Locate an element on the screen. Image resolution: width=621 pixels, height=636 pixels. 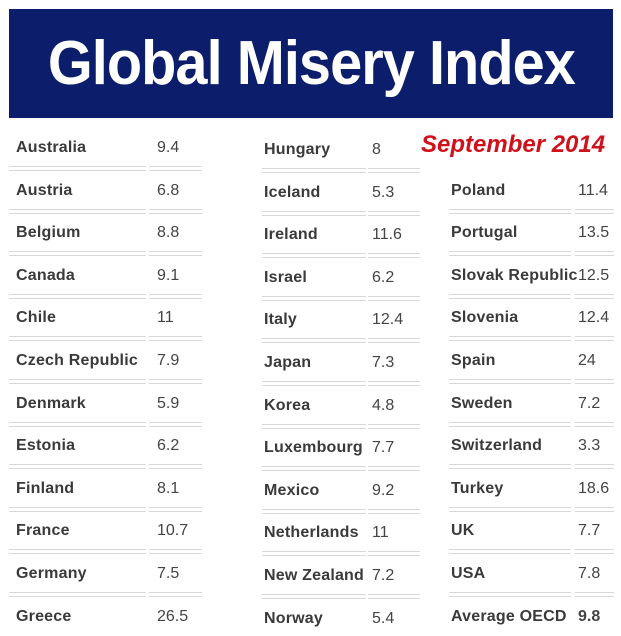
country-name: UK is located at coordinates (463, 531).